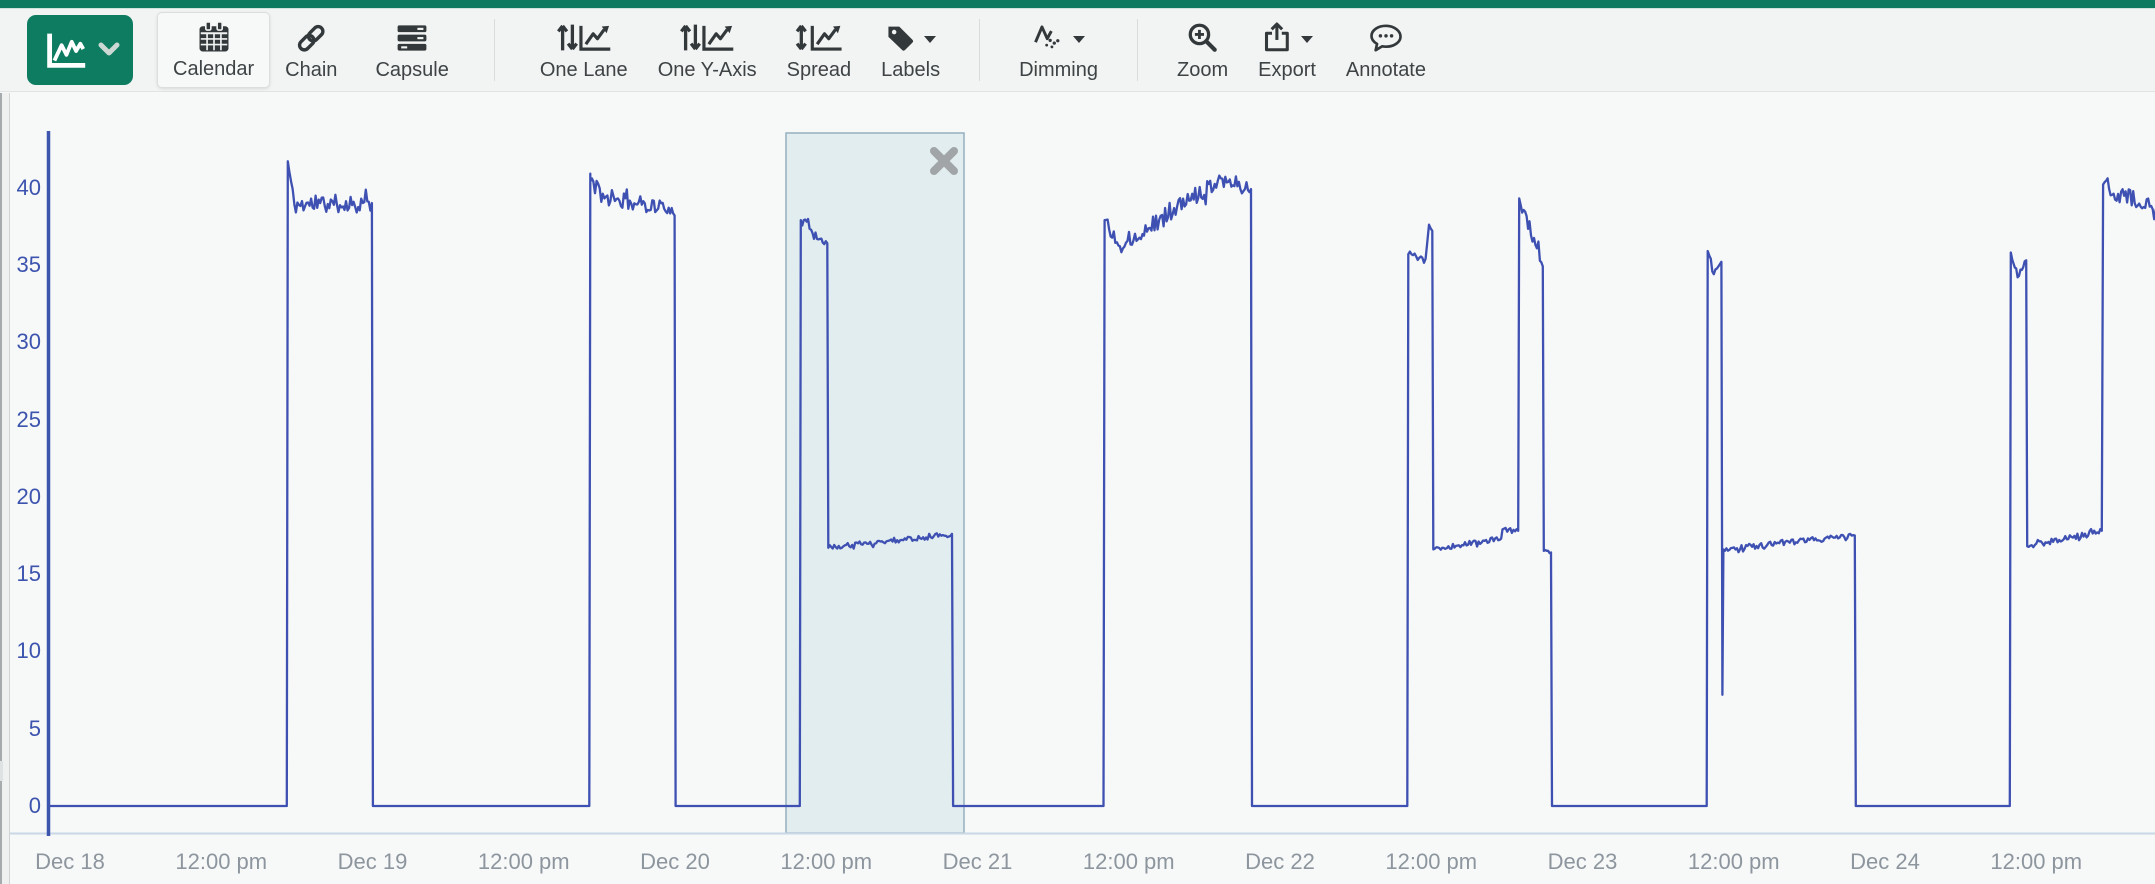  What do you see at coordinates (372, 861) in the screenshot?
I see `x-tick-label: Dec 19` at bounding box center [372, 861].